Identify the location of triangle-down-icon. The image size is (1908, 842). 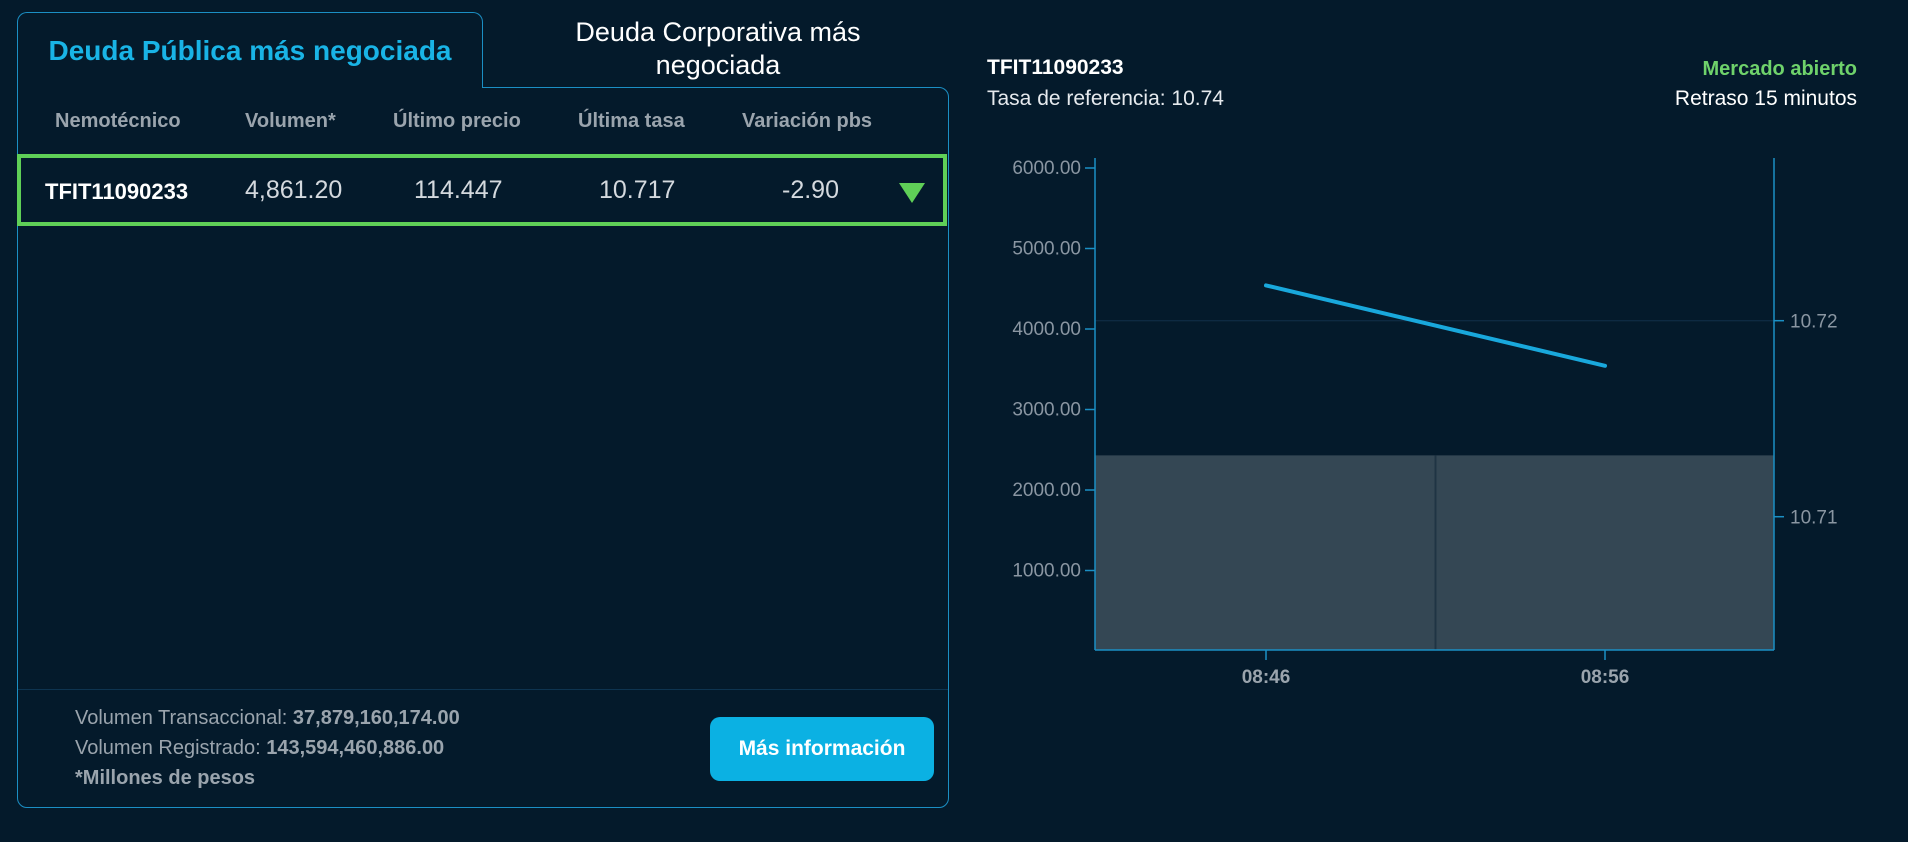
(912, 193).